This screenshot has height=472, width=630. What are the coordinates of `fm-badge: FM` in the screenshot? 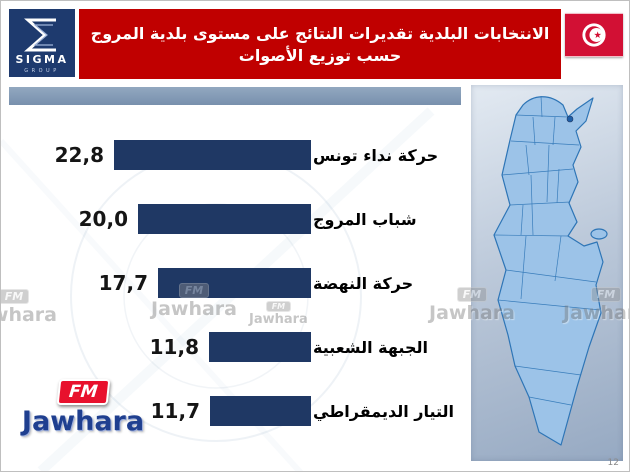 It's located at (83, 392).